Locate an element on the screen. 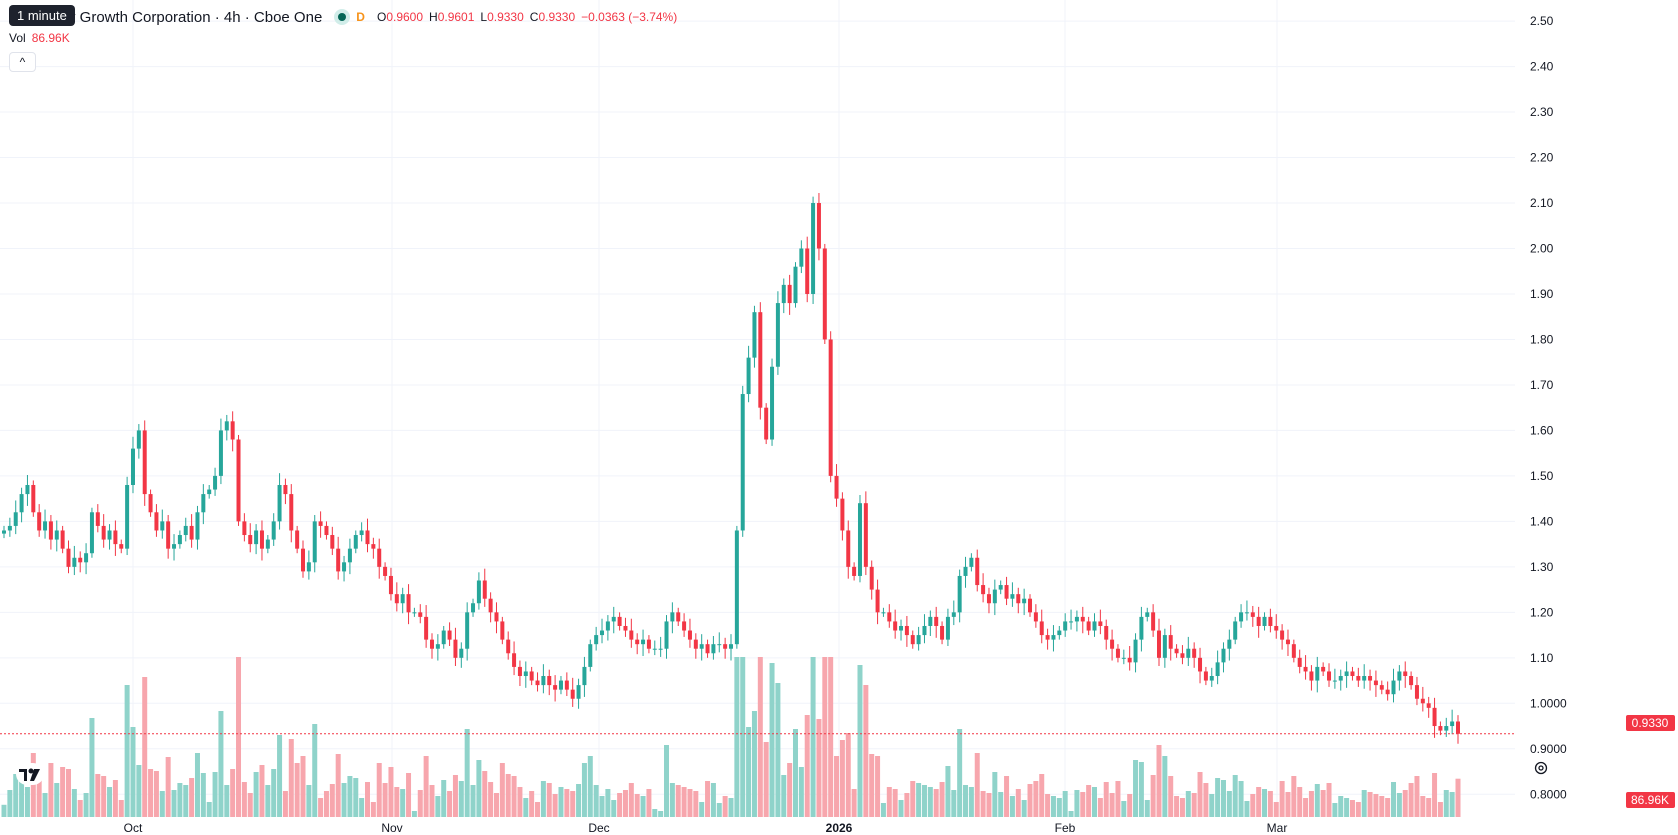  y-tick-label: 0.8000 is located at coordinates (1548, 794).